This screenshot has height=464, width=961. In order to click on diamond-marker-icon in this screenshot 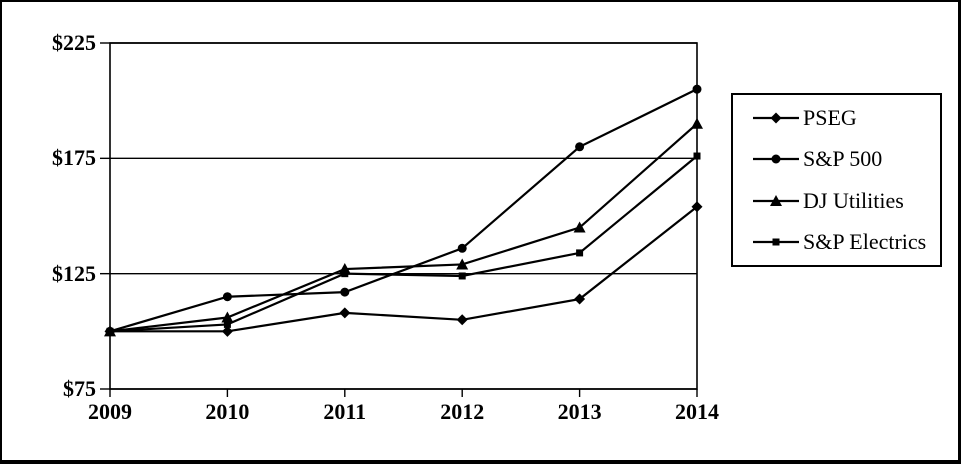, I will do `click(776, 118)`.